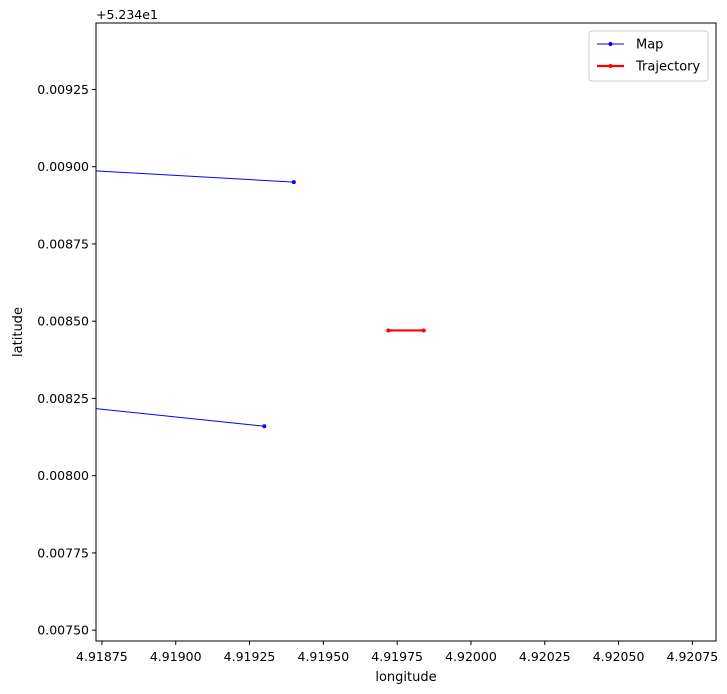 The width and height of the screenshot is (727, 694). Describe the element at coordinates (545, 656) in the screenshot. I see `x-tick-label: 4.92025` at that location.